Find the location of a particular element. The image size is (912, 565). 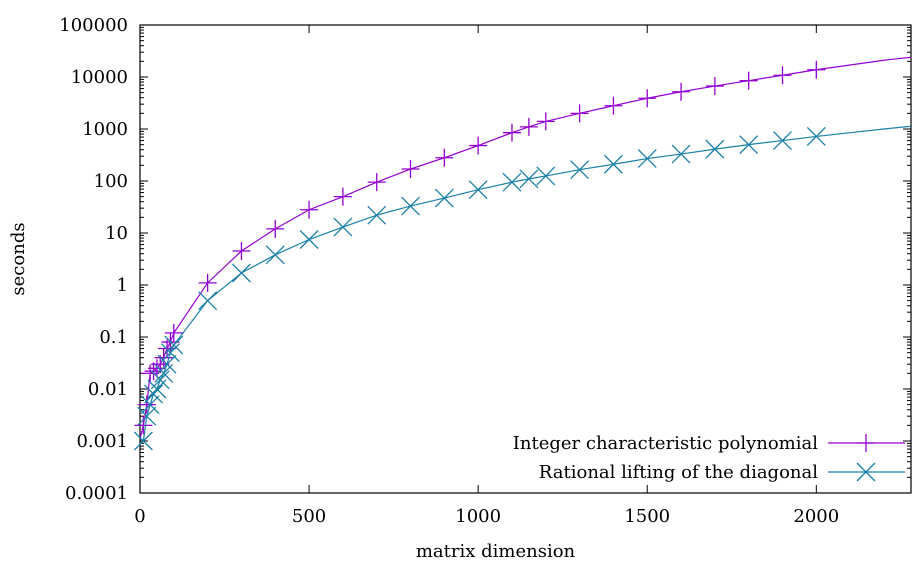

y-tick-label: 100 is located at coordinates (111, 181).